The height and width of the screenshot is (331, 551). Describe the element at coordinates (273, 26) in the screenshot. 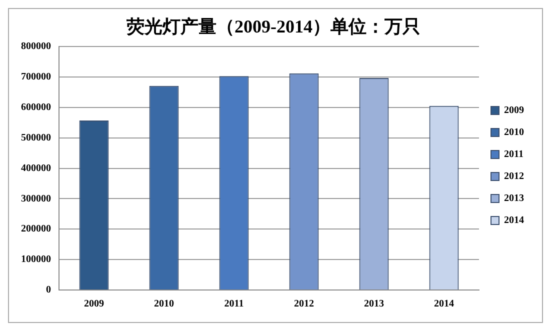

I see `chart-title: 荧光灯产量（2009-2014）单位：万只` at that location.